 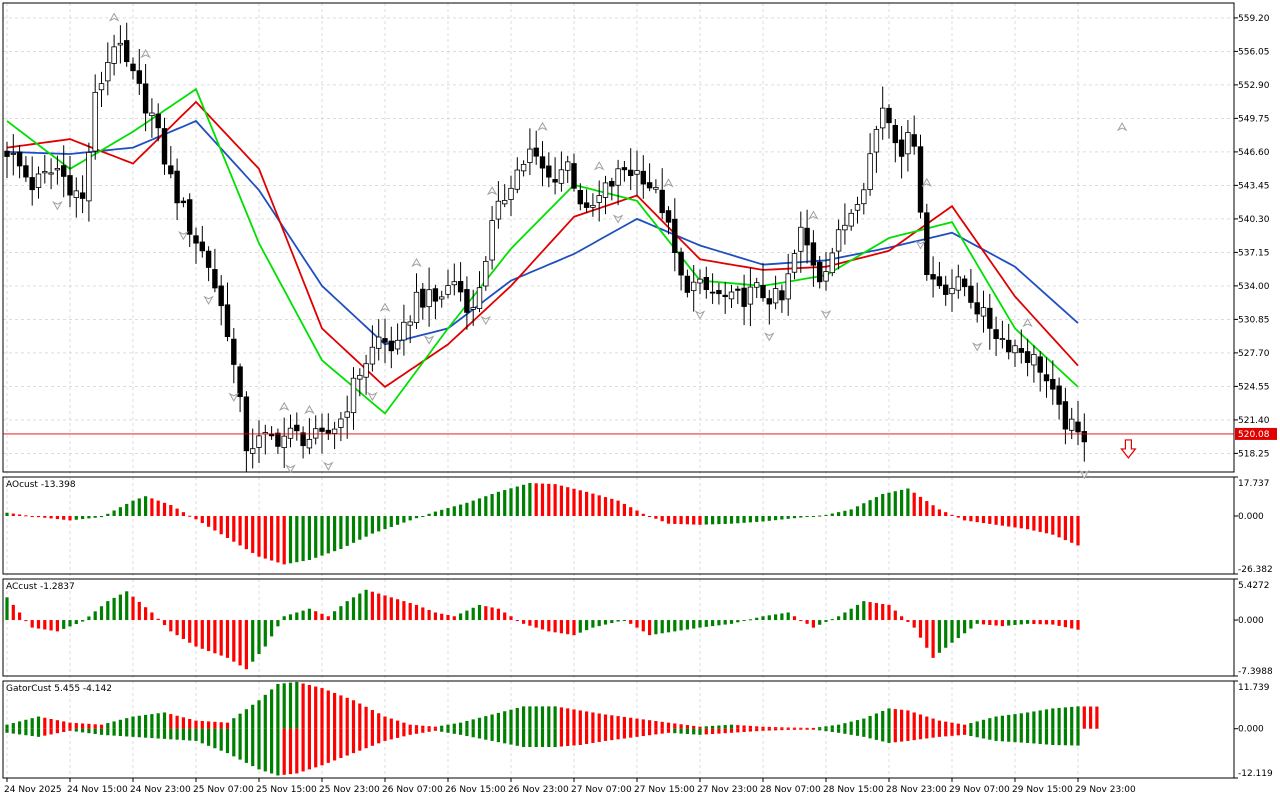 What do you see at coordinates (223, 790) in the screenshot?
I see `time-axis-label: 25 Nov 07:00` at bounding box center [223, 790].